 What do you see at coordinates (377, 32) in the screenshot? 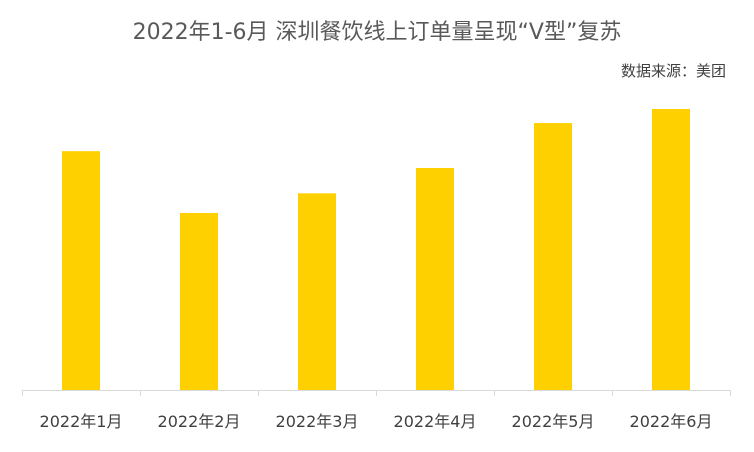
I see `chart-title: 2022年1-6月 深圳餐饮线上订单量呈现“V型”复苏` at bounding box center [377, 32].